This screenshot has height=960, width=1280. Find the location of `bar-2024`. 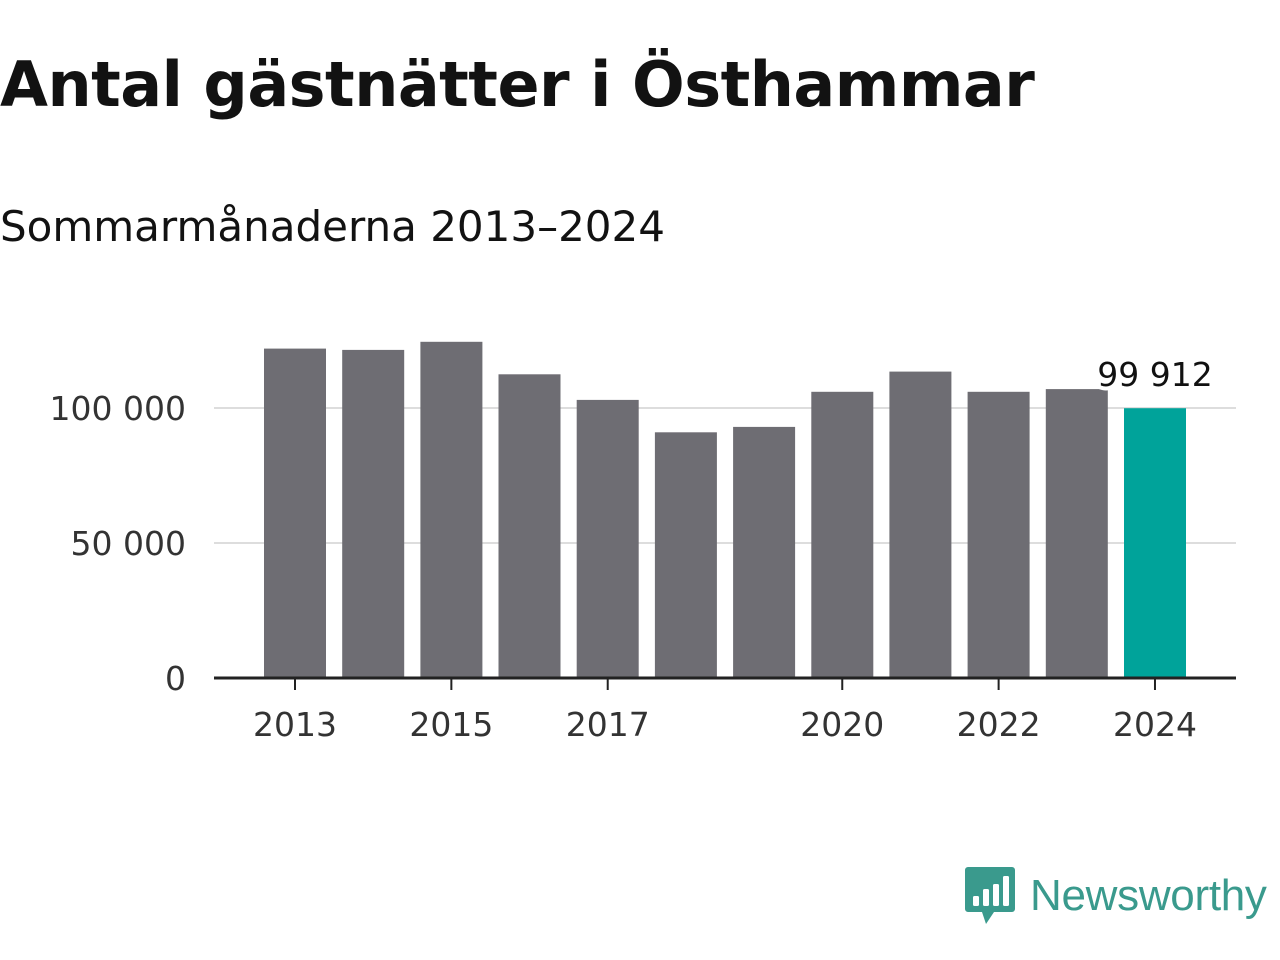

bar-2024 is located at coordinates (1155, 543).